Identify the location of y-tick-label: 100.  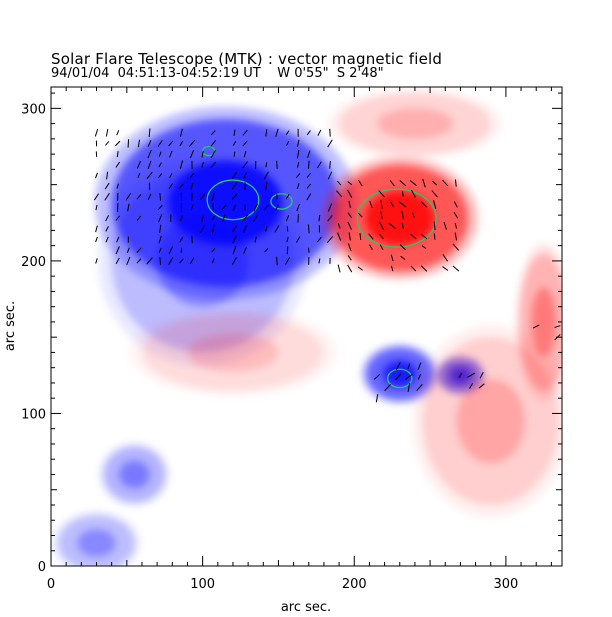
(33, 414).